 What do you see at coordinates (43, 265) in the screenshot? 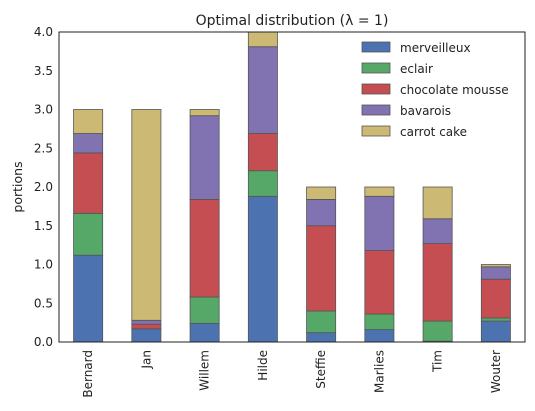
I see `y-tick-label: 1.0` at bounding box center [43, 265].